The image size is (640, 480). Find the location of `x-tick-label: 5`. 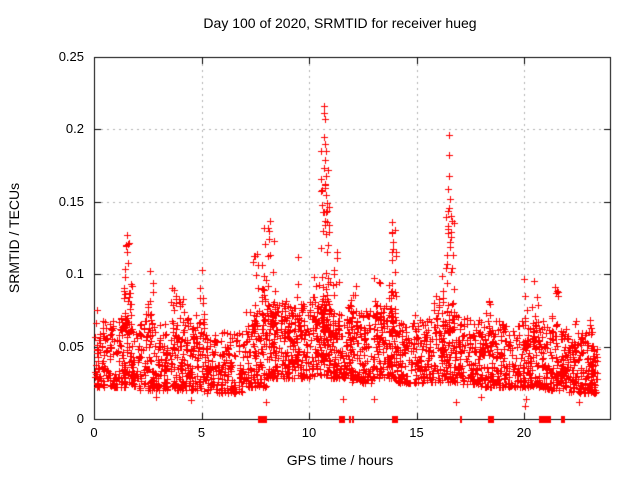

x-tick-label: 5 is located at coordinates (201, 432).